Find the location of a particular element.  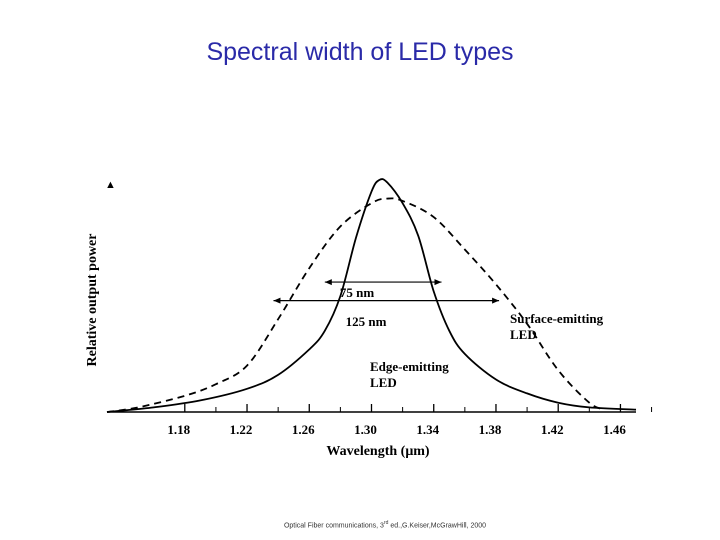

x-axis-label: Wavelength (μm) is located at coordinates (378, 451).